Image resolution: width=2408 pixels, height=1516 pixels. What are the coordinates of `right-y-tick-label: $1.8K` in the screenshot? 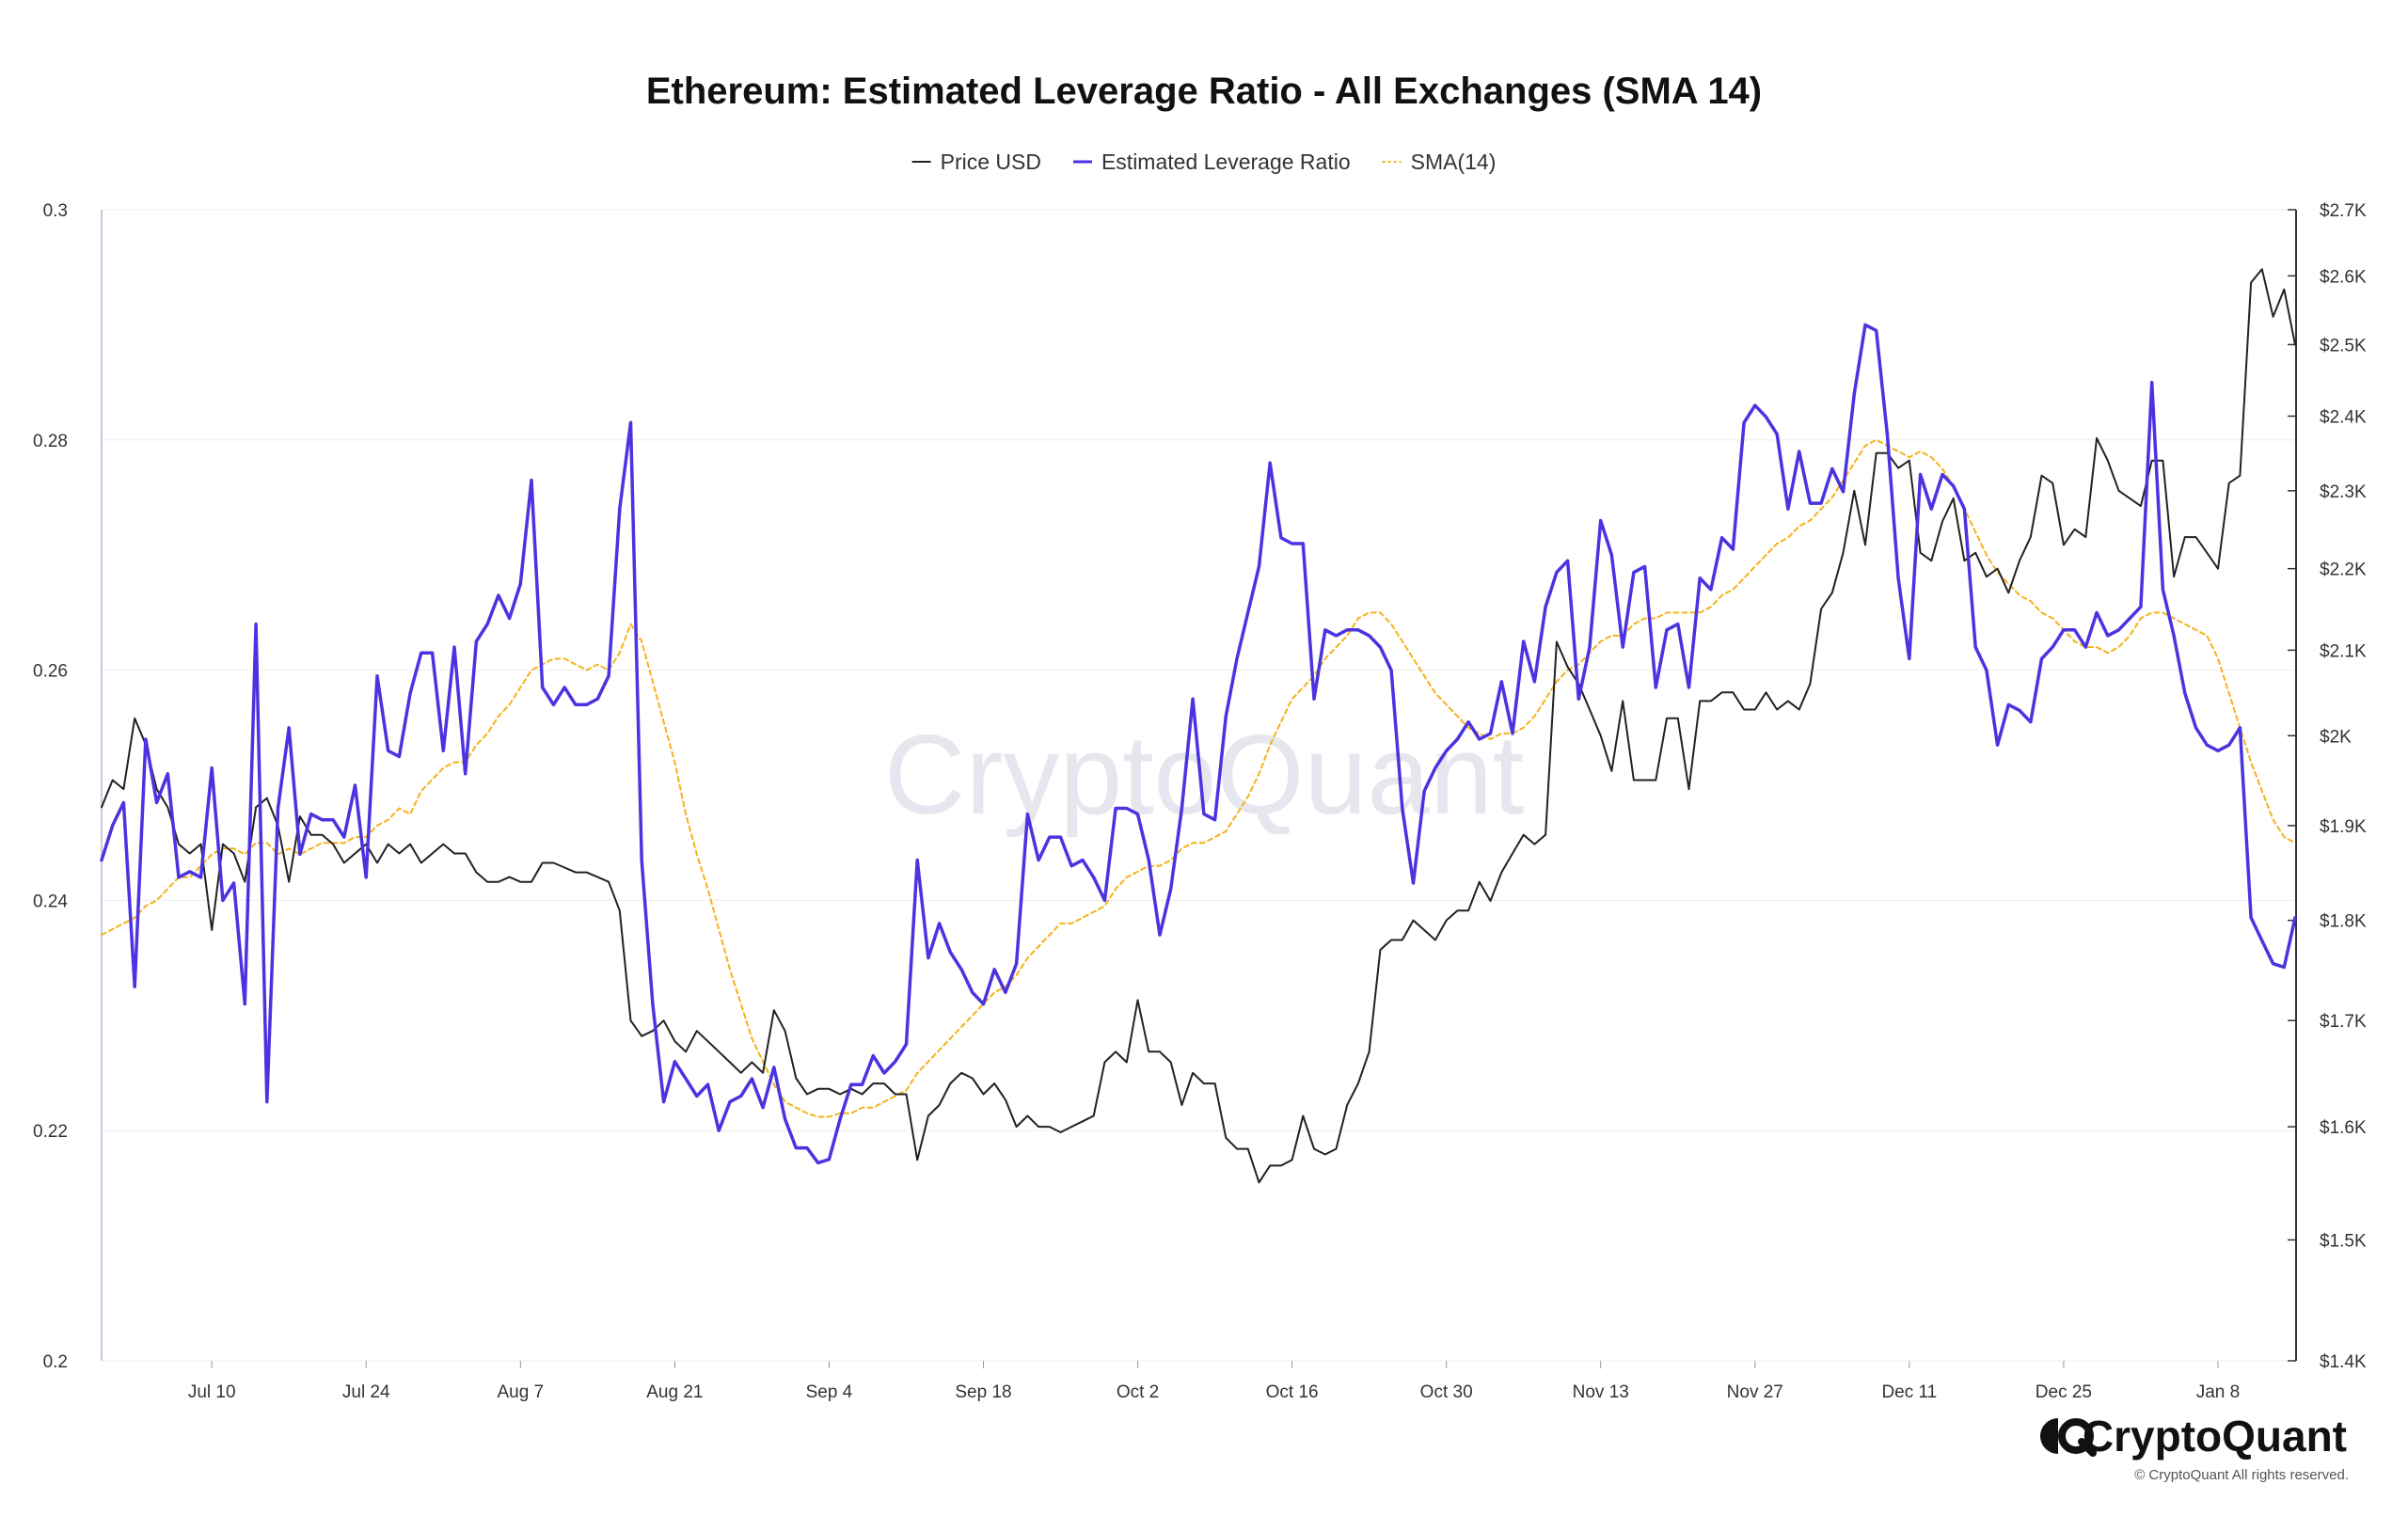 It's located at (2344, 922).